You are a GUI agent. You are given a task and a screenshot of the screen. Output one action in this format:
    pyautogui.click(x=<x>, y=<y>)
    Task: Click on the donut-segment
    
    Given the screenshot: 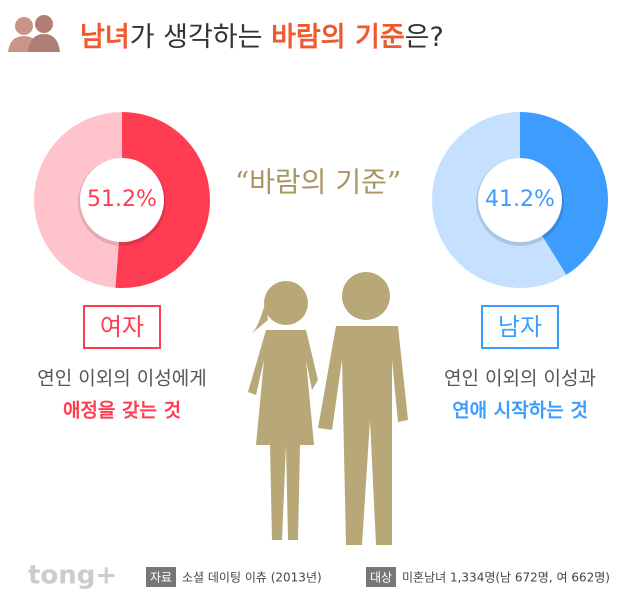 What is the action you would take?
    pyautogui.click(x=78, y=200)
    